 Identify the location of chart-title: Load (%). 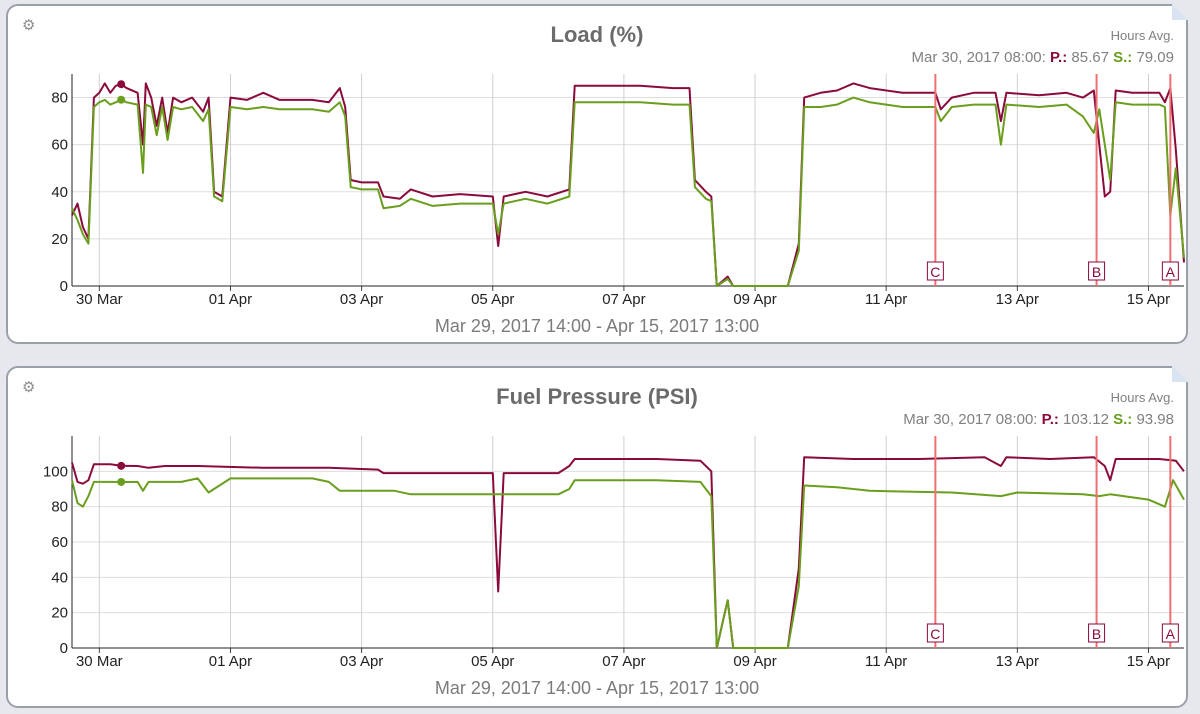
(597, 34).